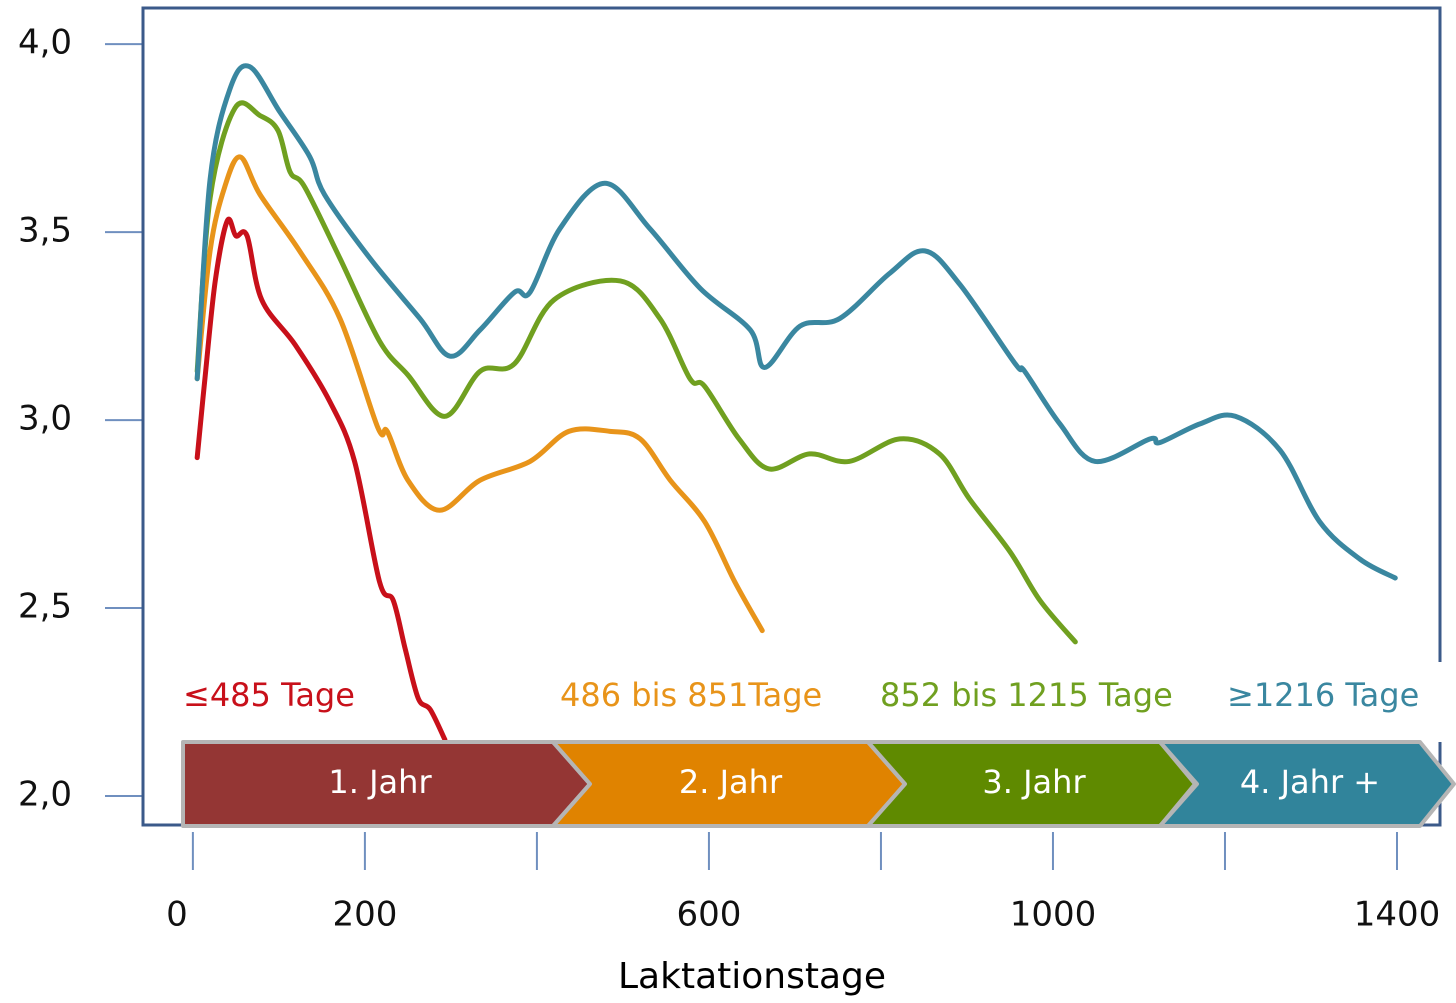  I want to click on phase-arrow, so click(1307, 784).